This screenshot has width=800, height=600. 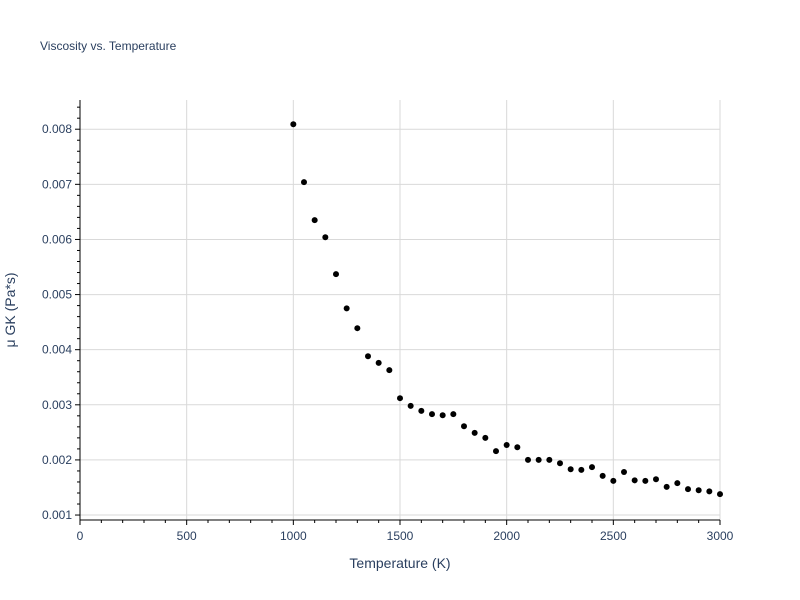 What do you see at coordinates (10, 310) in the screenshot?
I see `y-axis-title: μ GK (Pa*s)` at bounding box center [10, 310].